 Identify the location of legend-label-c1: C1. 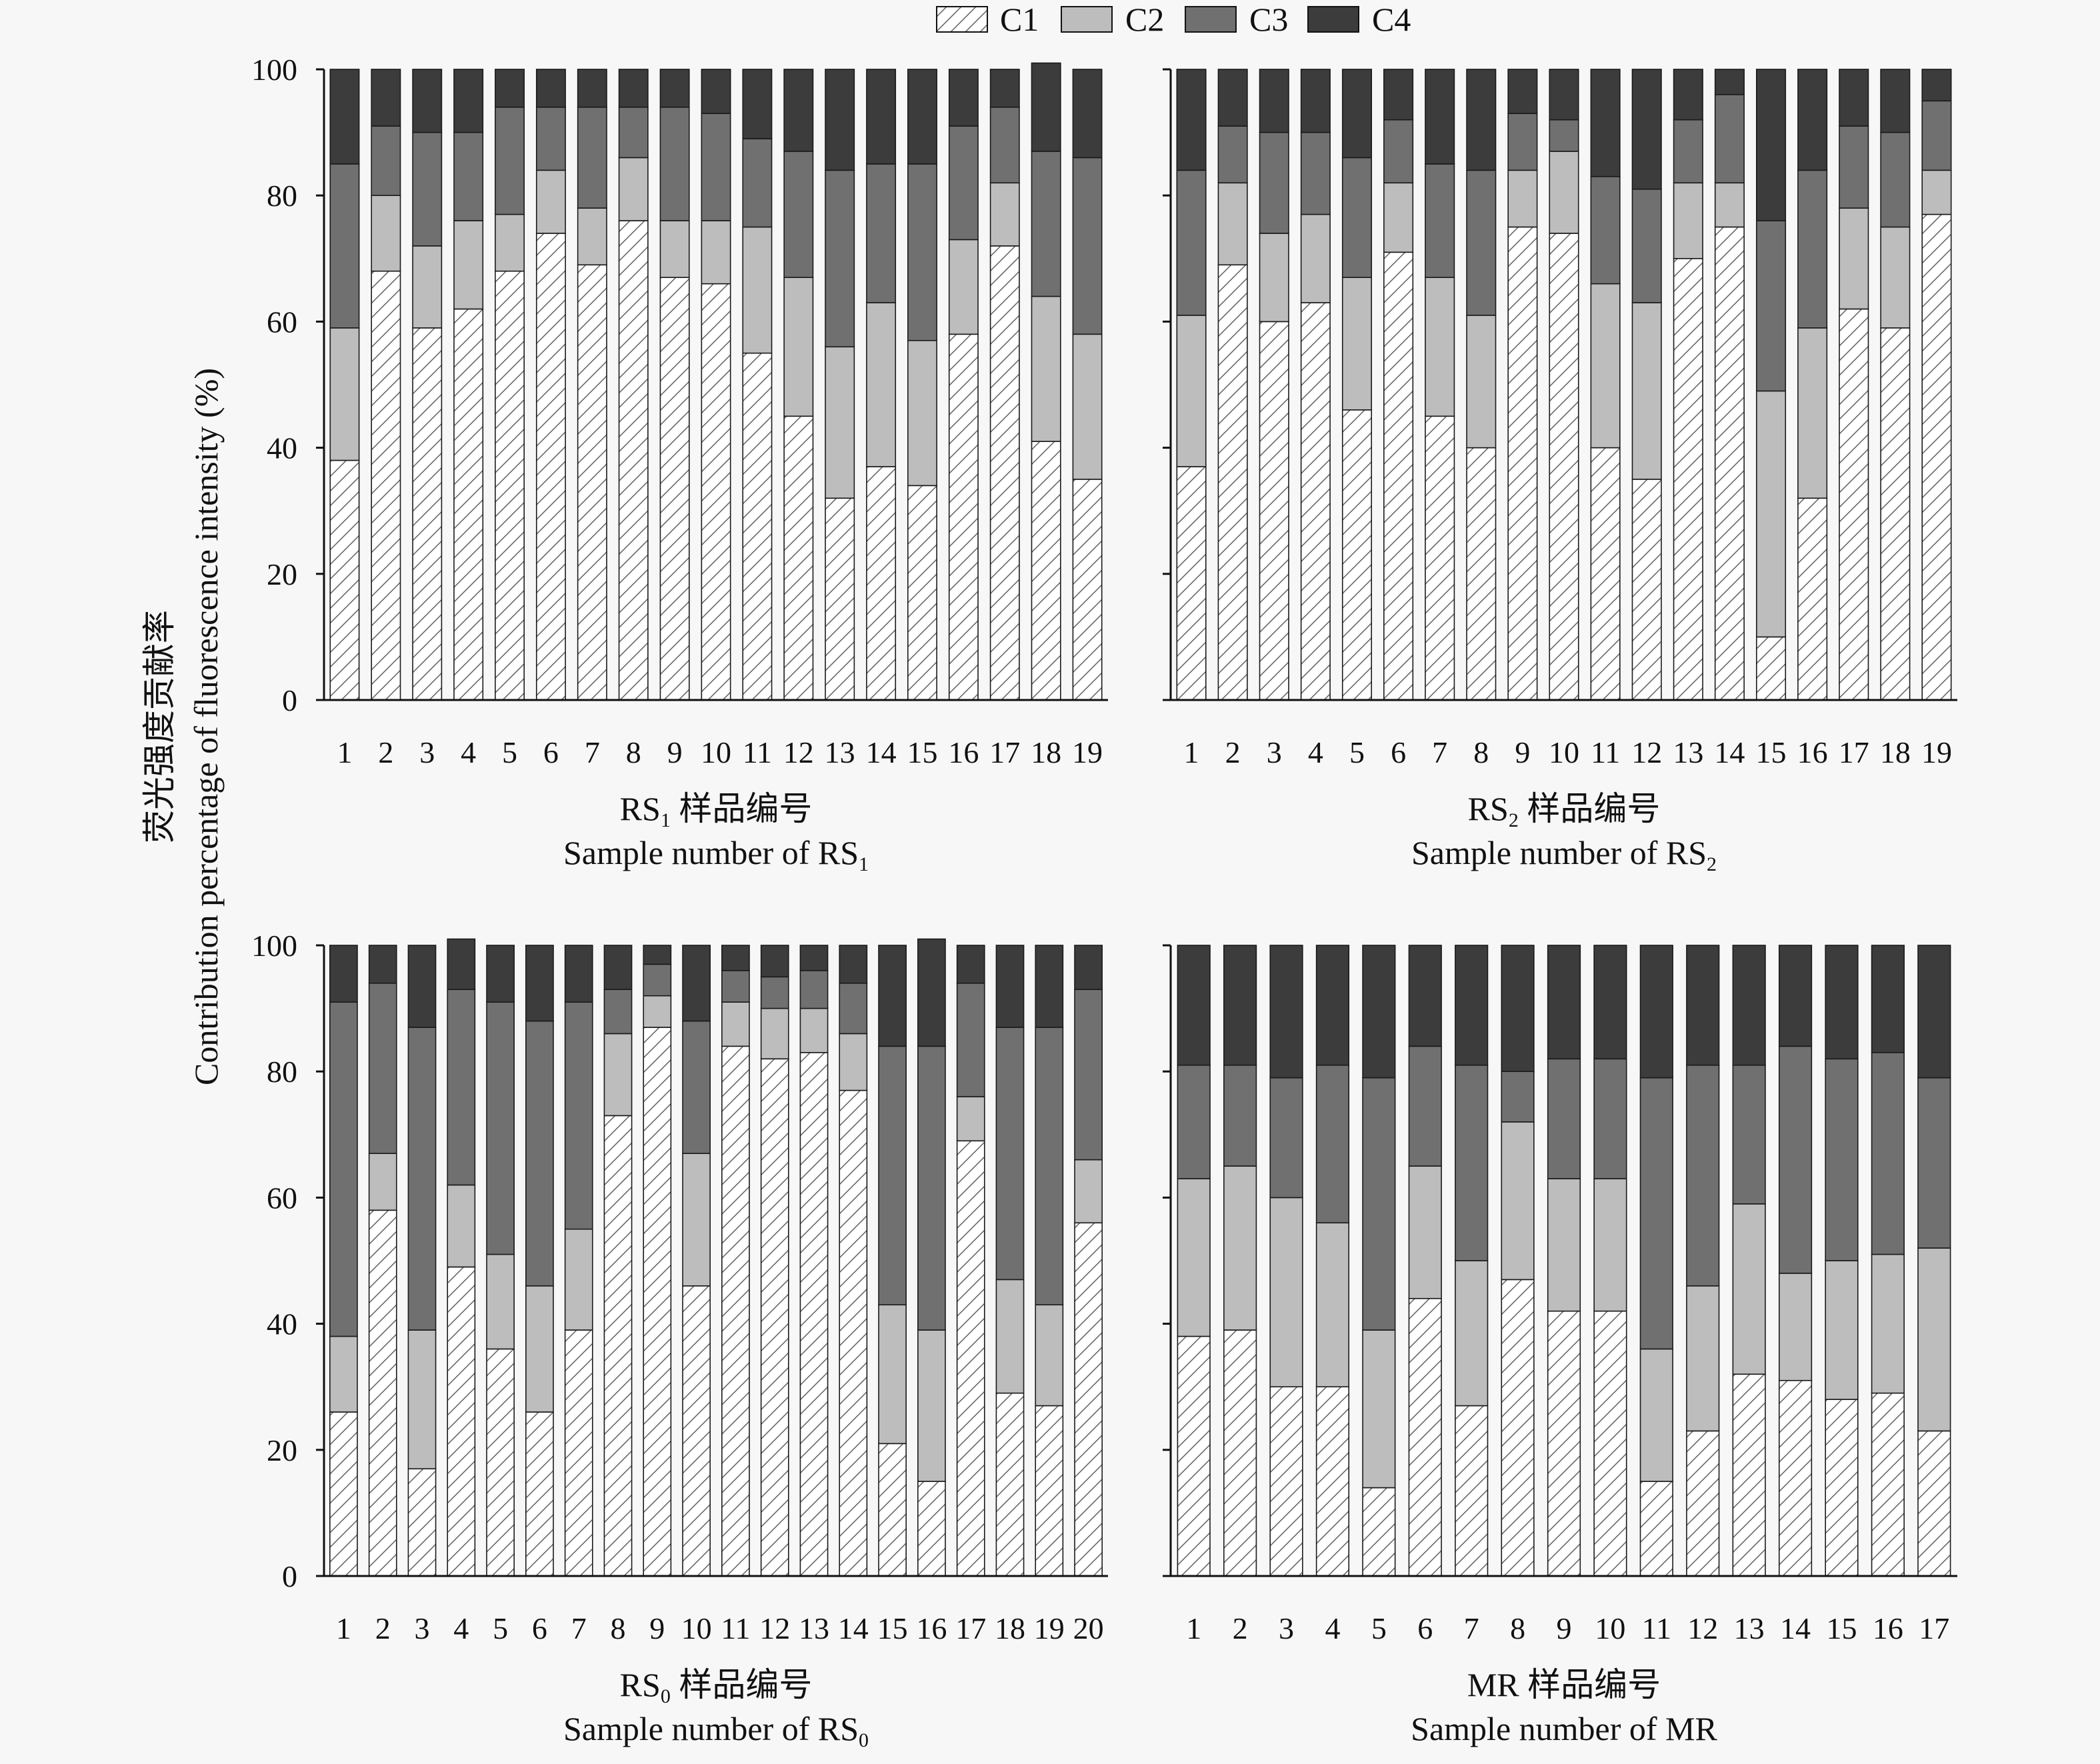
(1019, 19).